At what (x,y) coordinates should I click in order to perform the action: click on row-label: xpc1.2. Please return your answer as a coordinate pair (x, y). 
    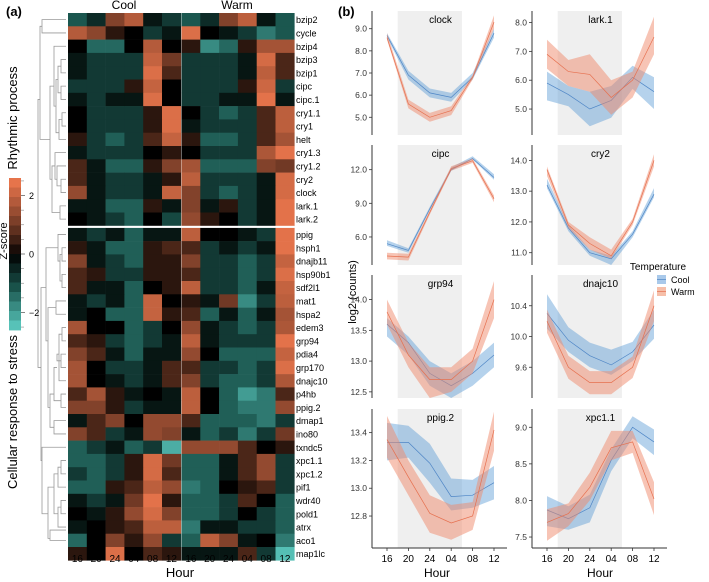
    Looking at the image, I should click on (309, 474).